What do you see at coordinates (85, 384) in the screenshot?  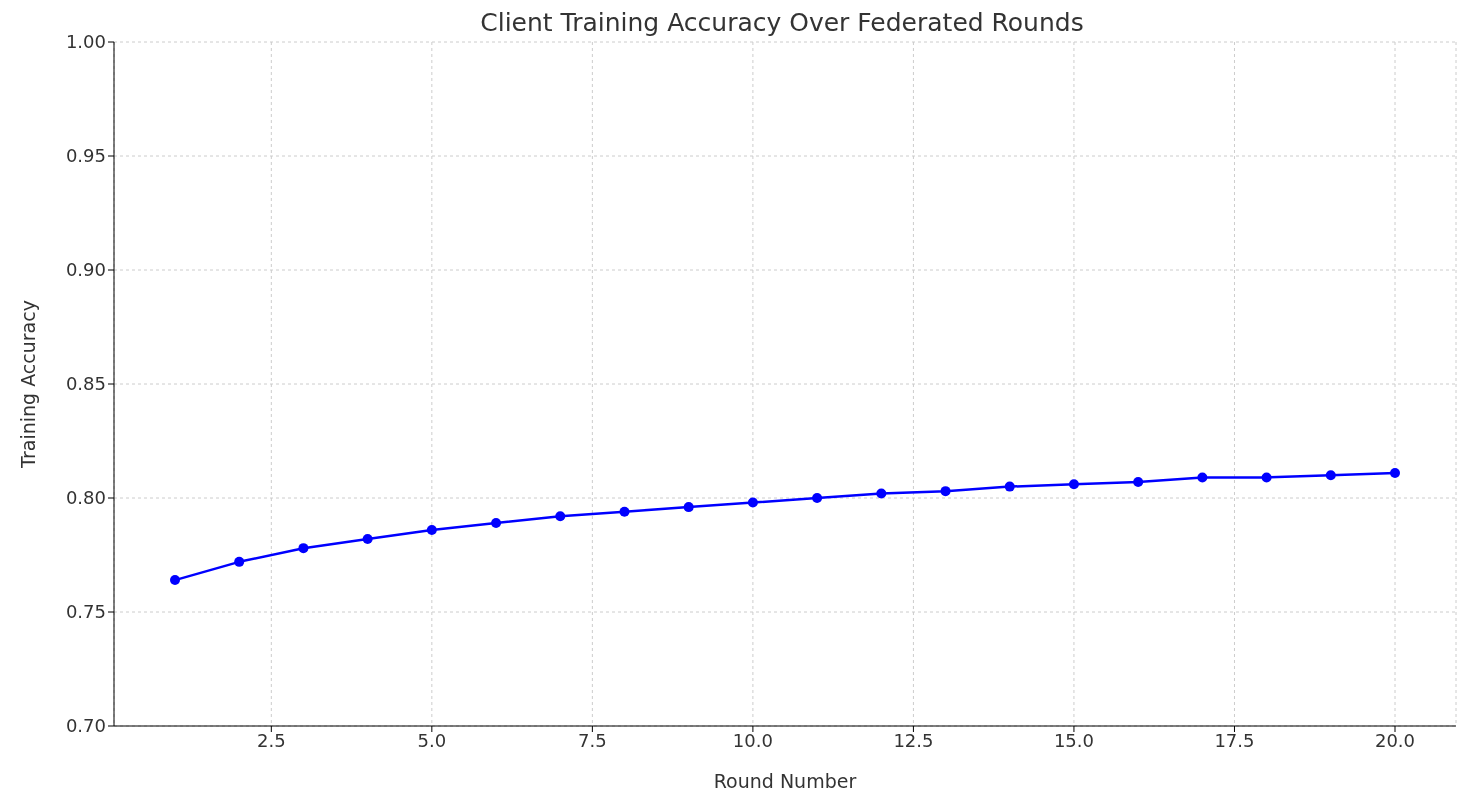 I see `y-tick-label: 0.85` at bounding box center [85, 384].